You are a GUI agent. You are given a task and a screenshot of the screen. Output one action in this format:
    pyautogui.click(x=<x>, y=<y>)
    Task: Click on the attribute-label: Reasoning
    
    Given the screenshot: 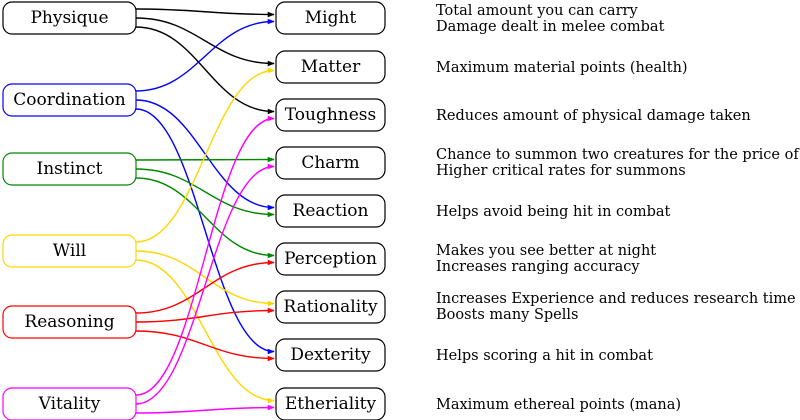 What is the action you would take?
    pyautogui.click(x=69, y=322)
    